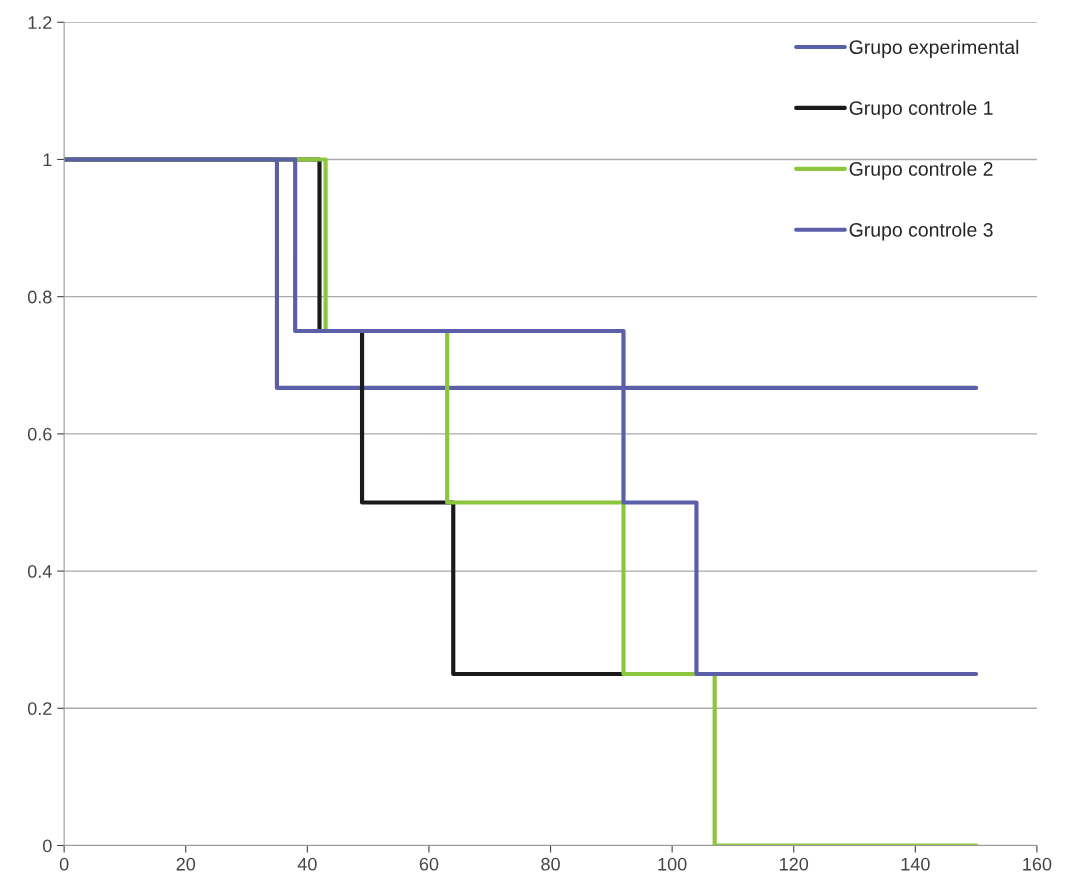  Describe the element at coordinates (40, 22) in the screenshot. I see `y-tick-label: 1.2` at that location.